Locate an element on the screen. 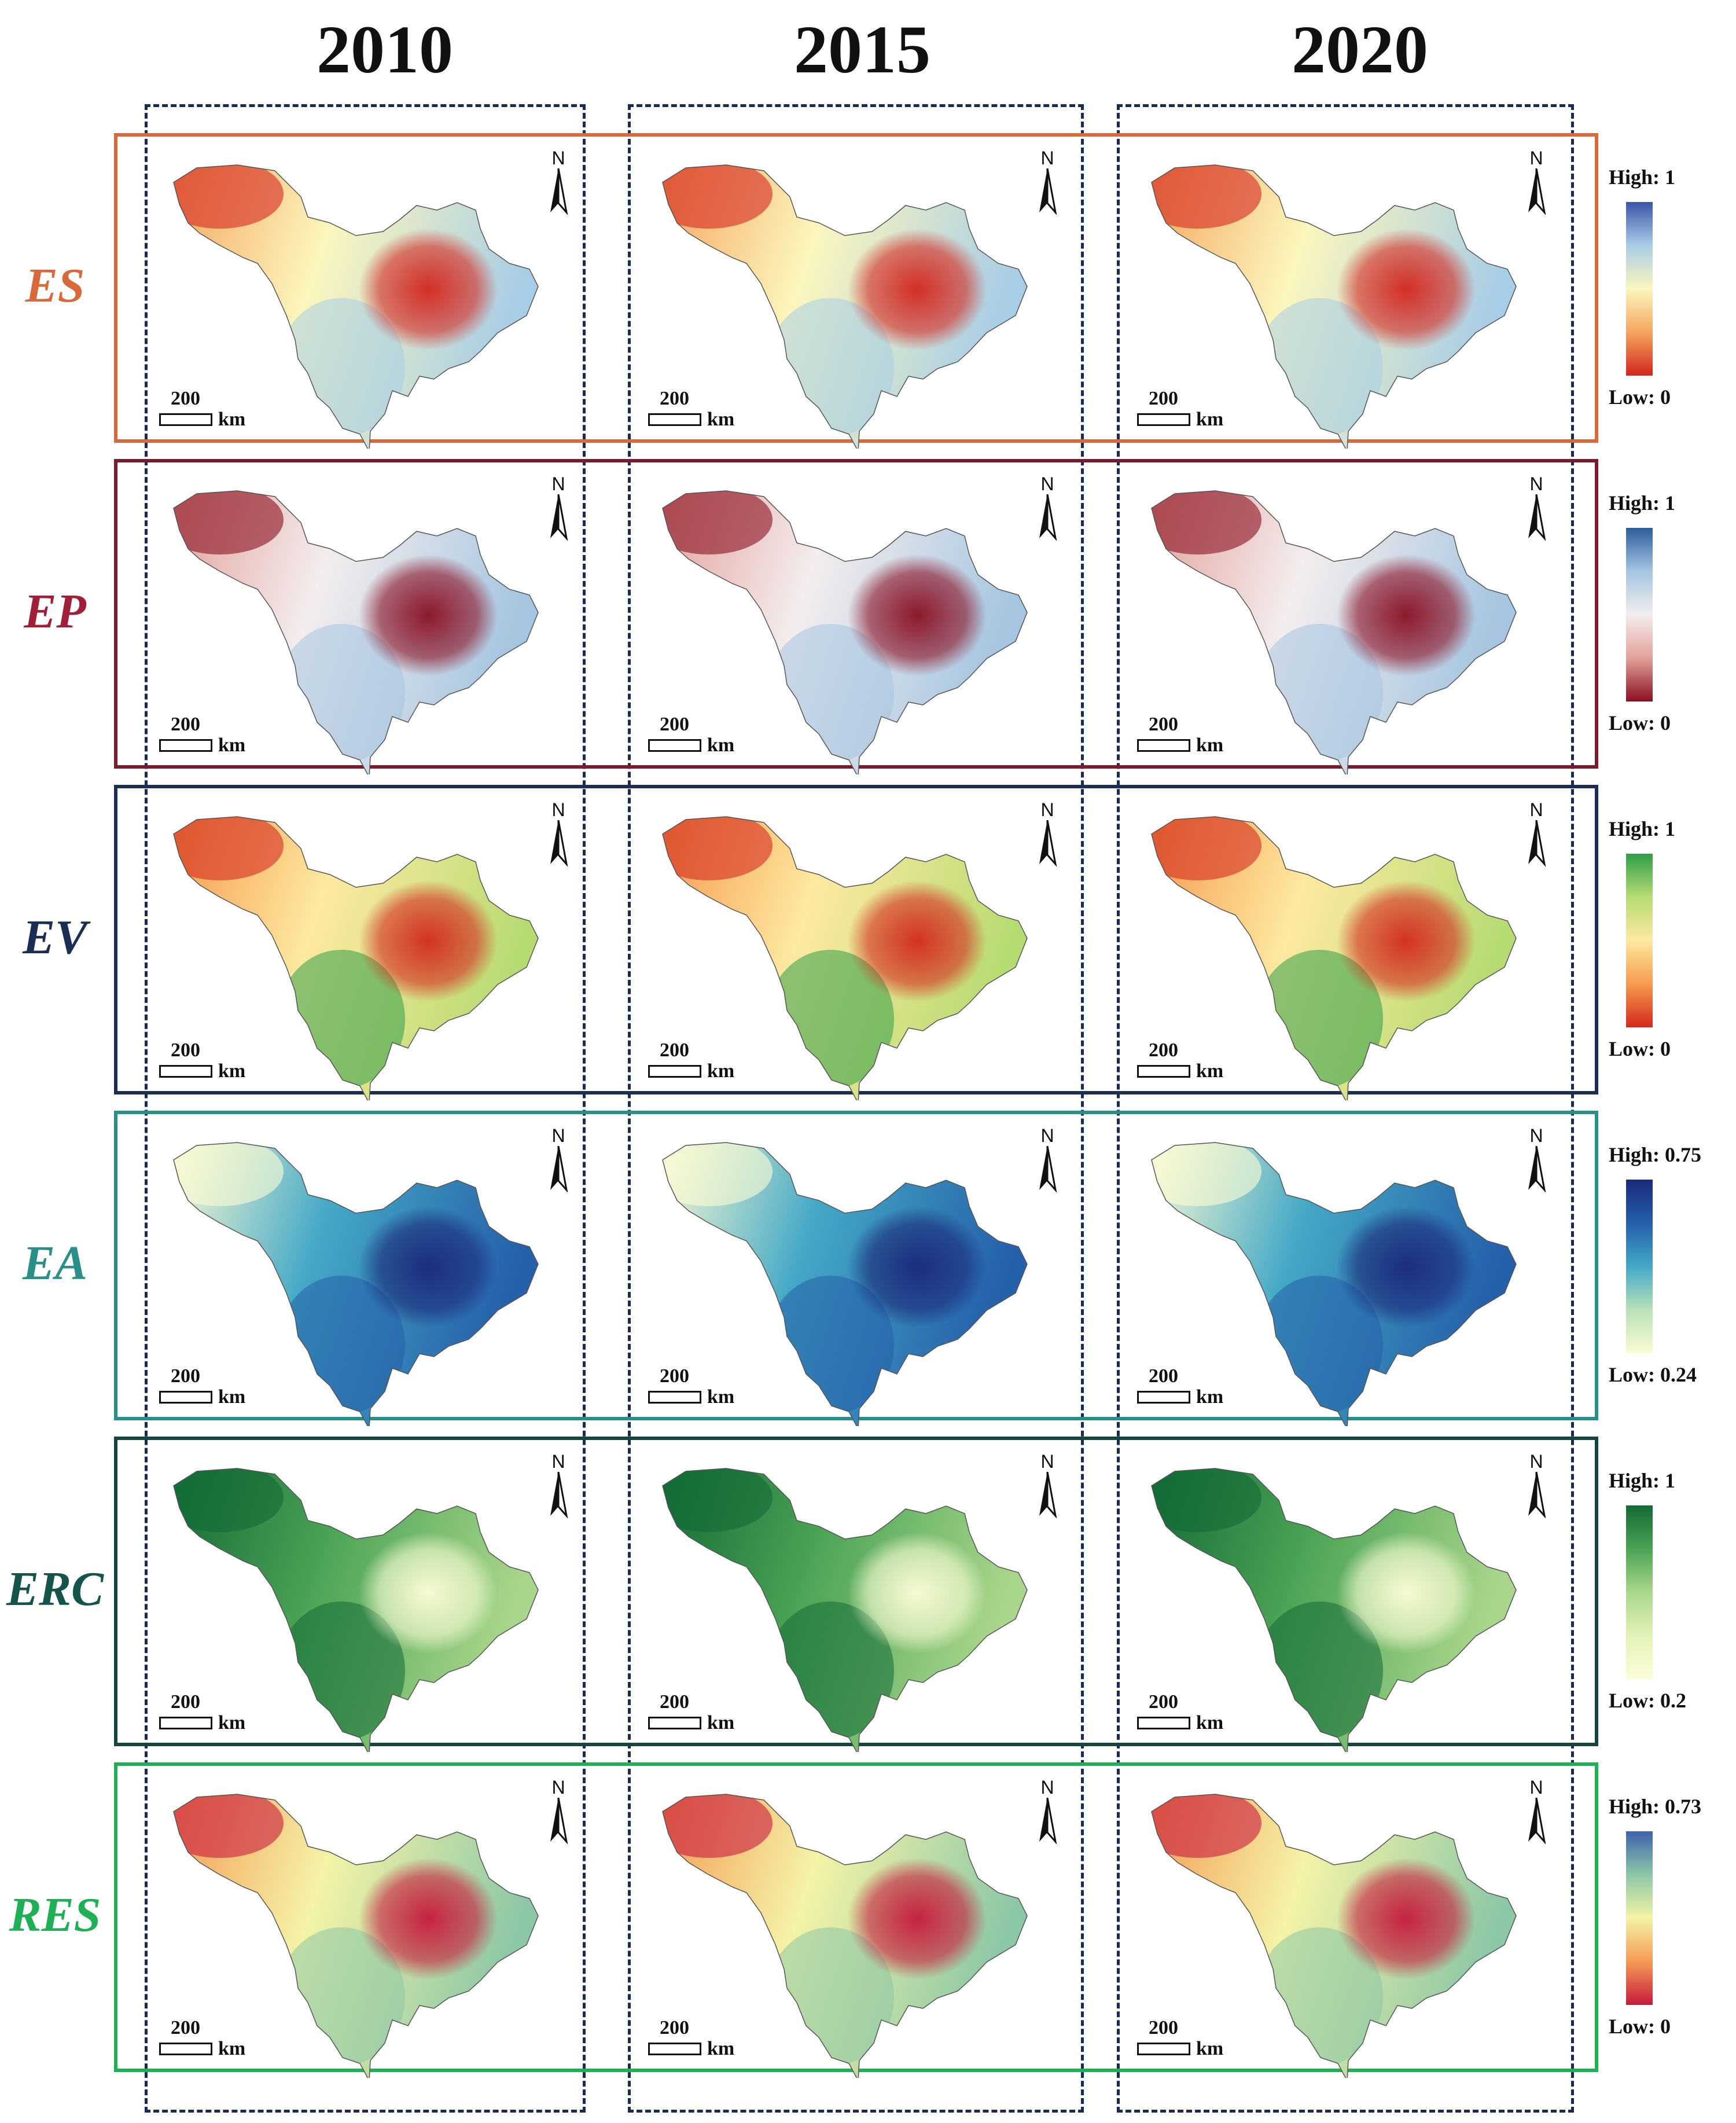 The height and width of the screenshot is (2123, 1736). legend-erc: High: 1 Low: 0.2 is located at coordinates (1672, 1592).